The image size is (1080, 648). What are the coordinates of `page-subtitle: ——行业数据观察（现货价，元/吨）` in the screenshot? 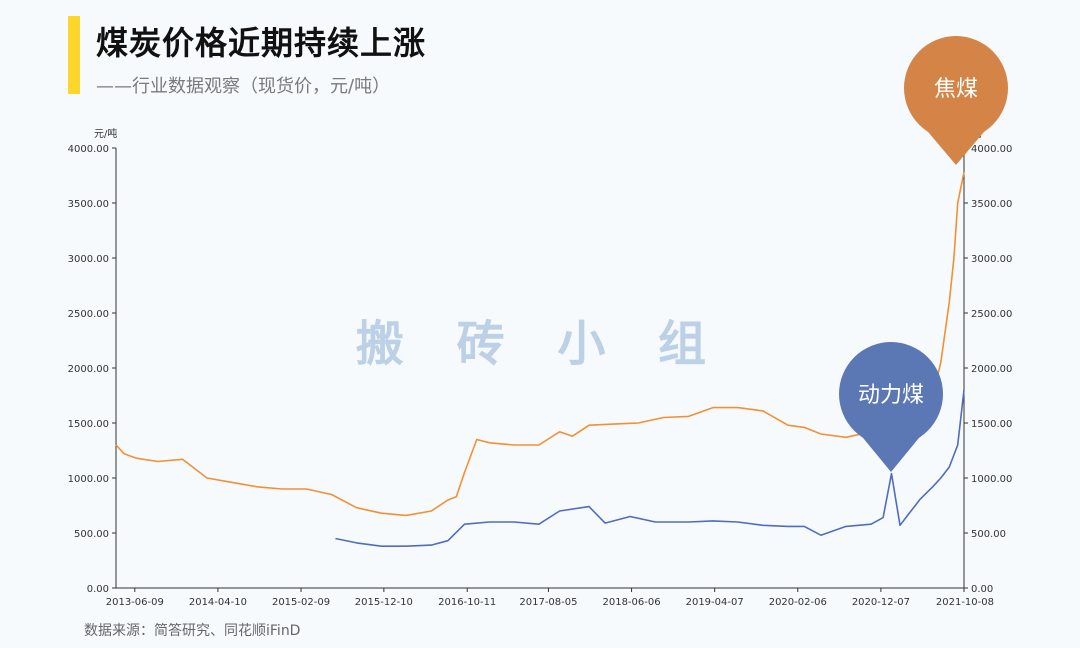 It's located at (243, 86).